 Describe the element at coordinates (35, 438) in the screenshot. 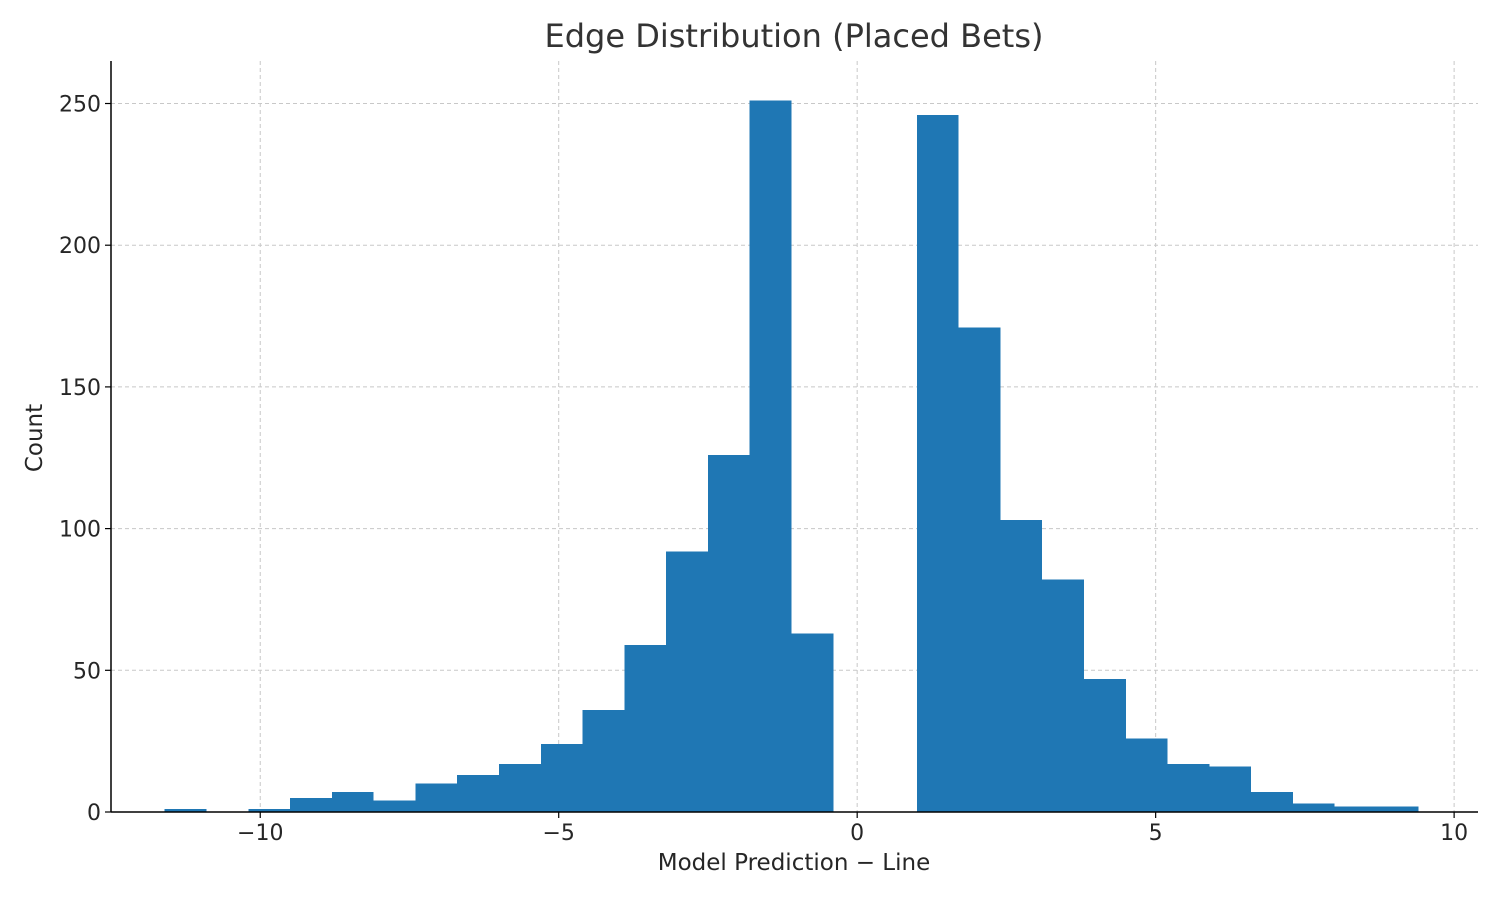

I see `y-axis-label: Count` at that location.